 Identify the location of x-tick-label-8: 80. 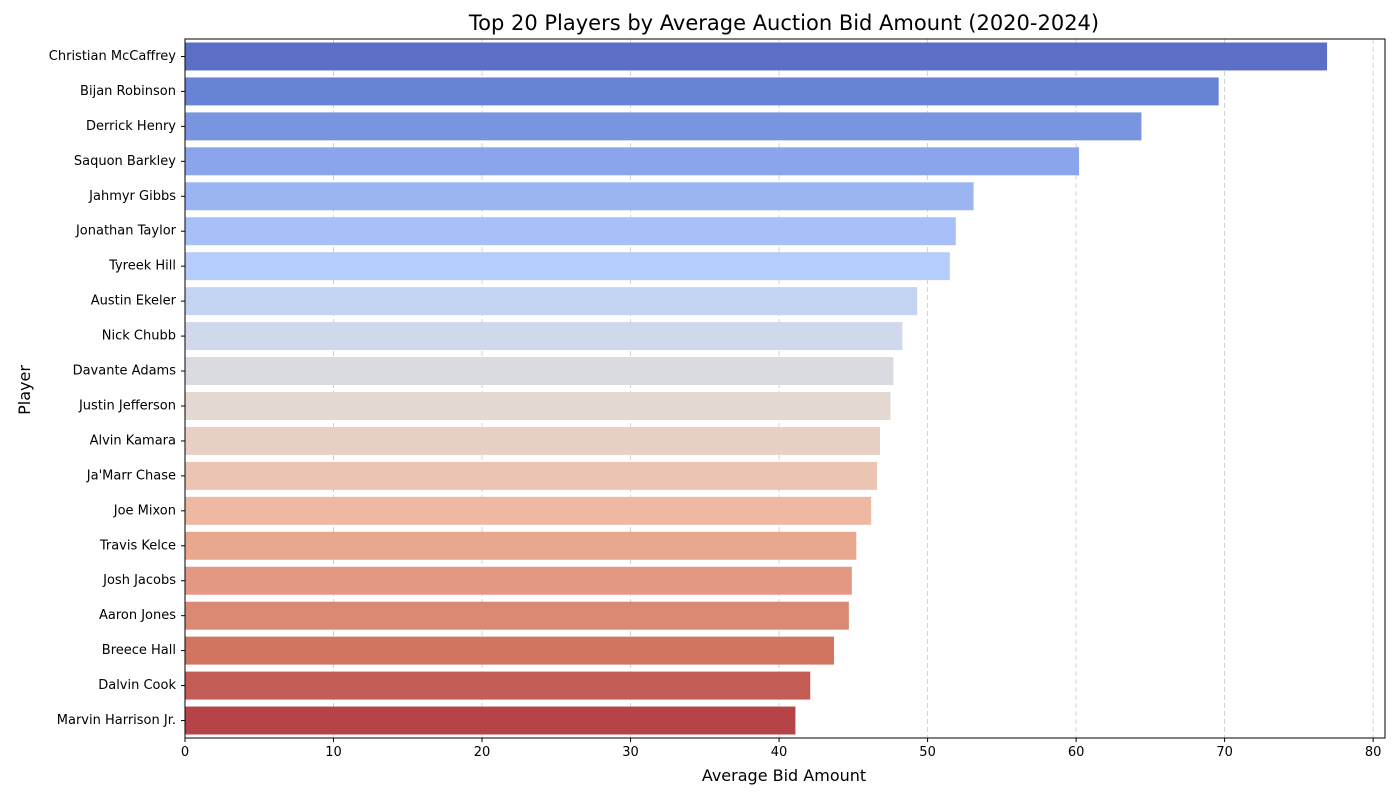
(1373, 752).